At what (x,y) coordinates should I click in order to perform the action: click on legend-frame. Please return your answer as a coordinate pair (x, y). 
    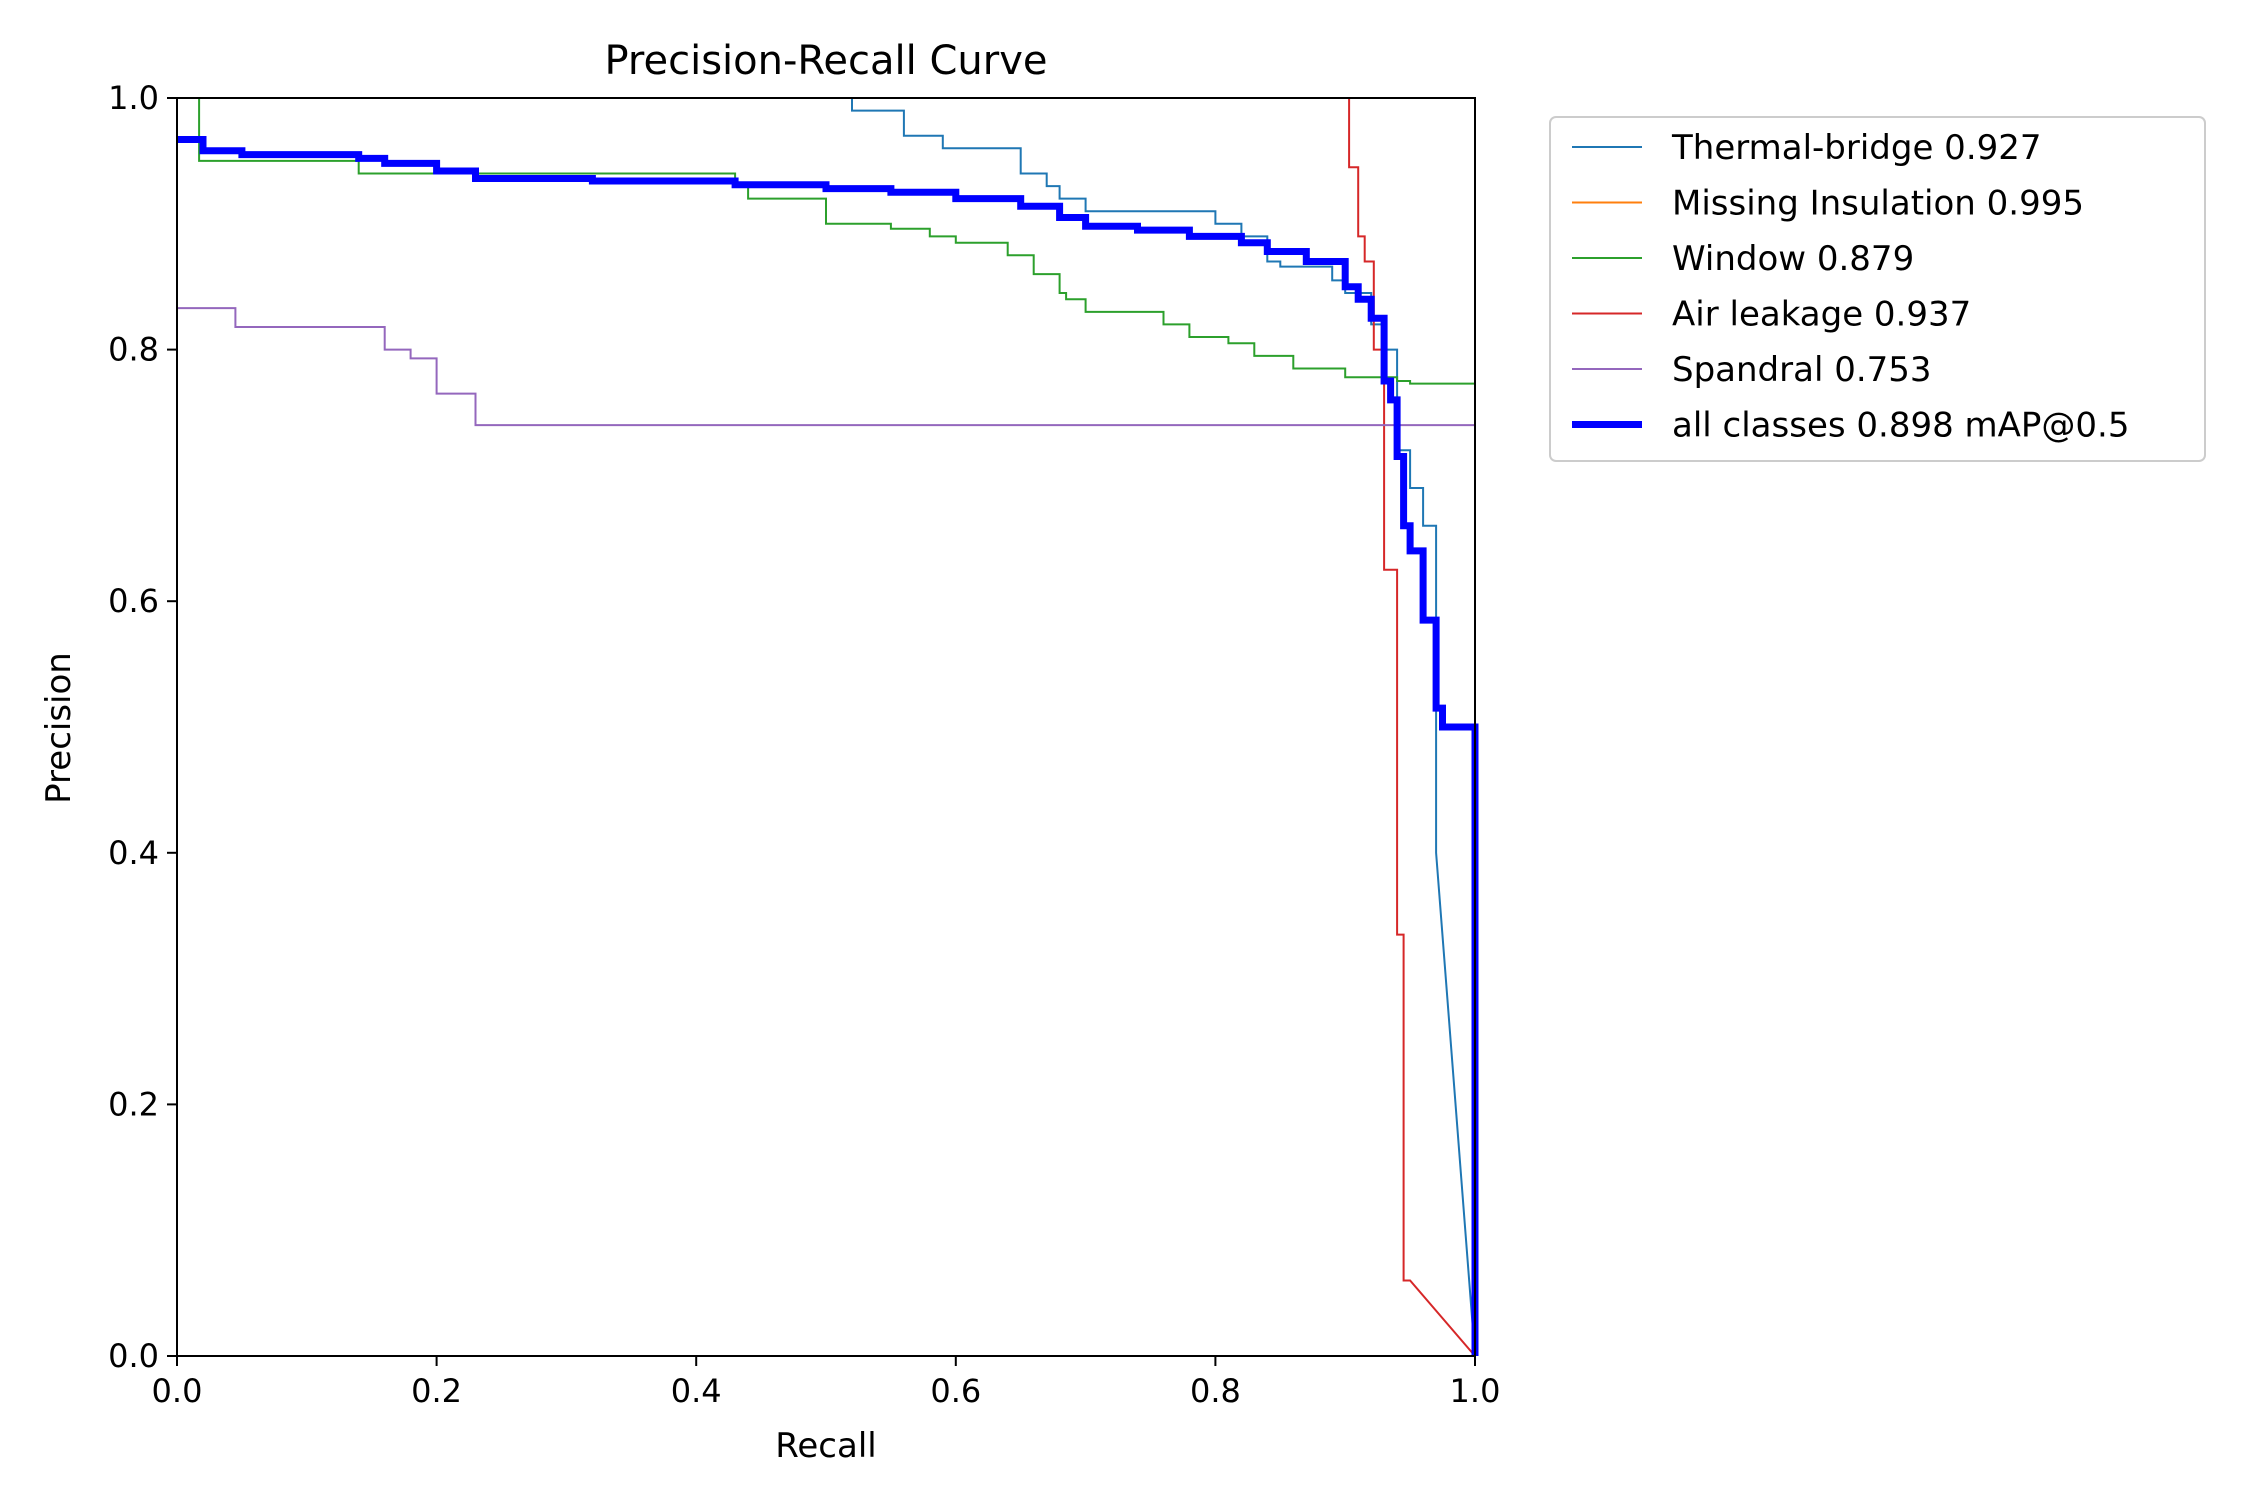
    Looking at the image, I should click on (1877, 289).